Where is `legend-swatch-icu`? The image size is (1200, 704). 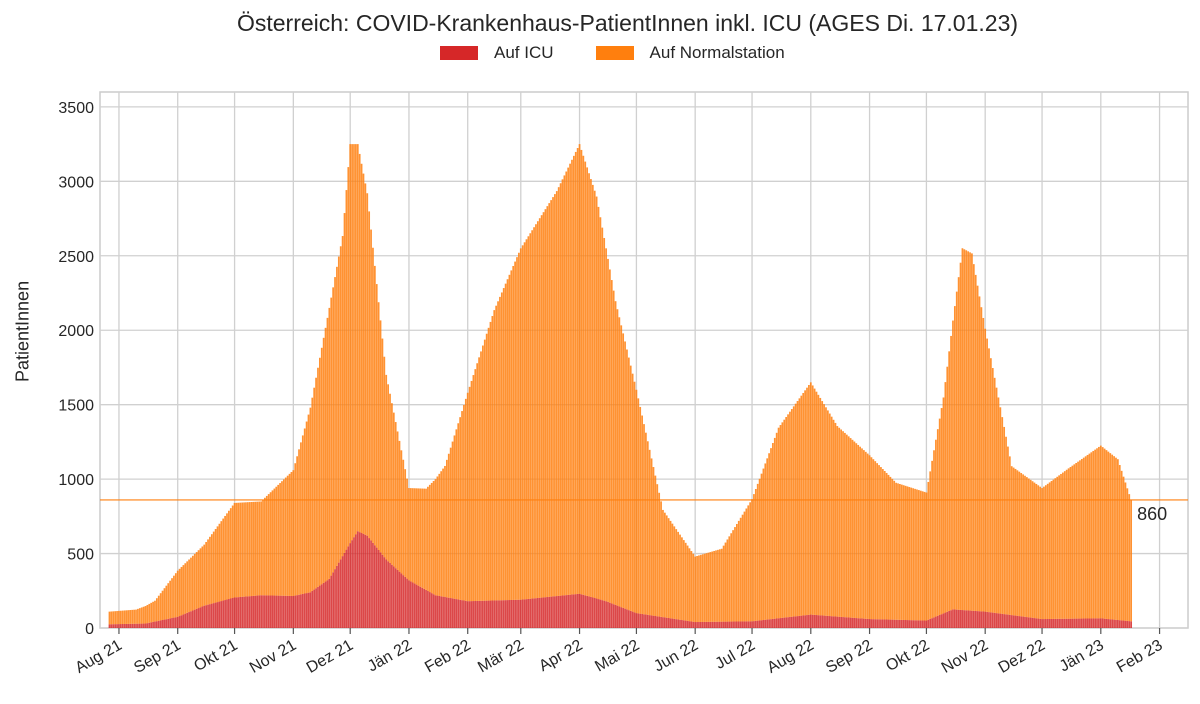
legend-swatch-icu is located at coordinates (459, 53).